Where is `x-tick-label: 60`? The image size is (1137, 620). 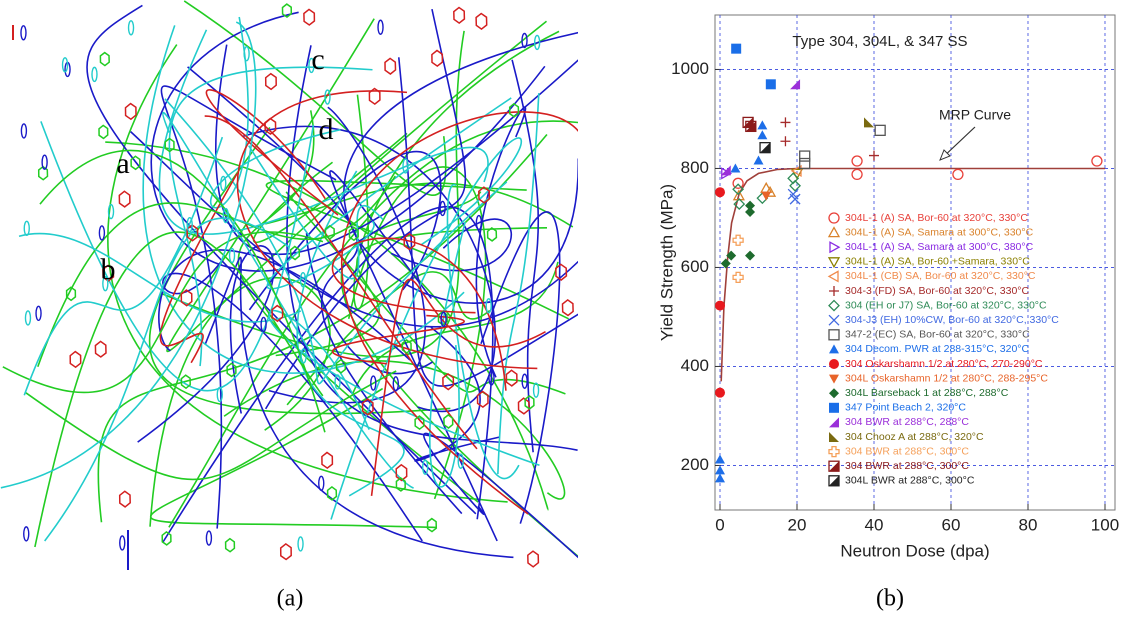 x-tick-label: 60 is located at coordinates (951, 524).